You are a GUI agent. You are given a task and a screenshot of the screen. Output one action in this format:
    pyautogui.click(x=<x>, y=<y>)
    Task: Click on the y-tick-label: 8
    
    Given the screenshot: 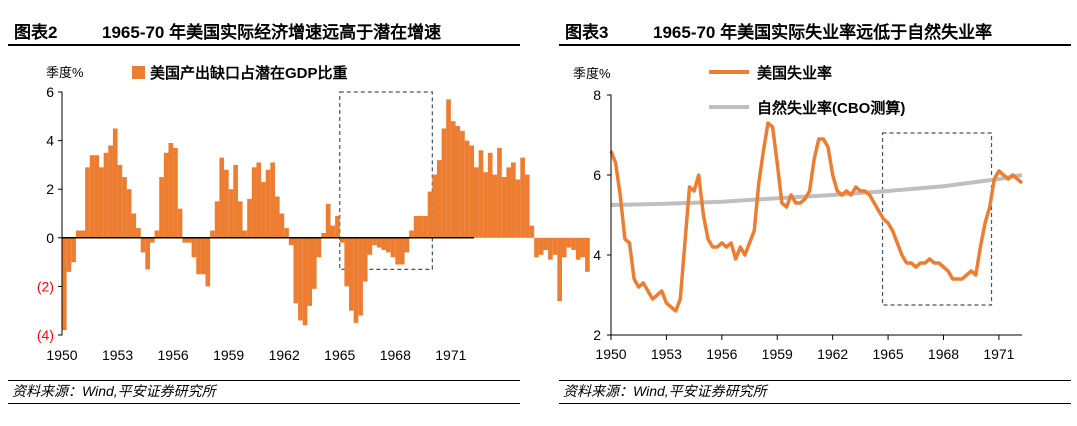 What is the action you would take?
    pyautogui.click(x=597, y=95)
    